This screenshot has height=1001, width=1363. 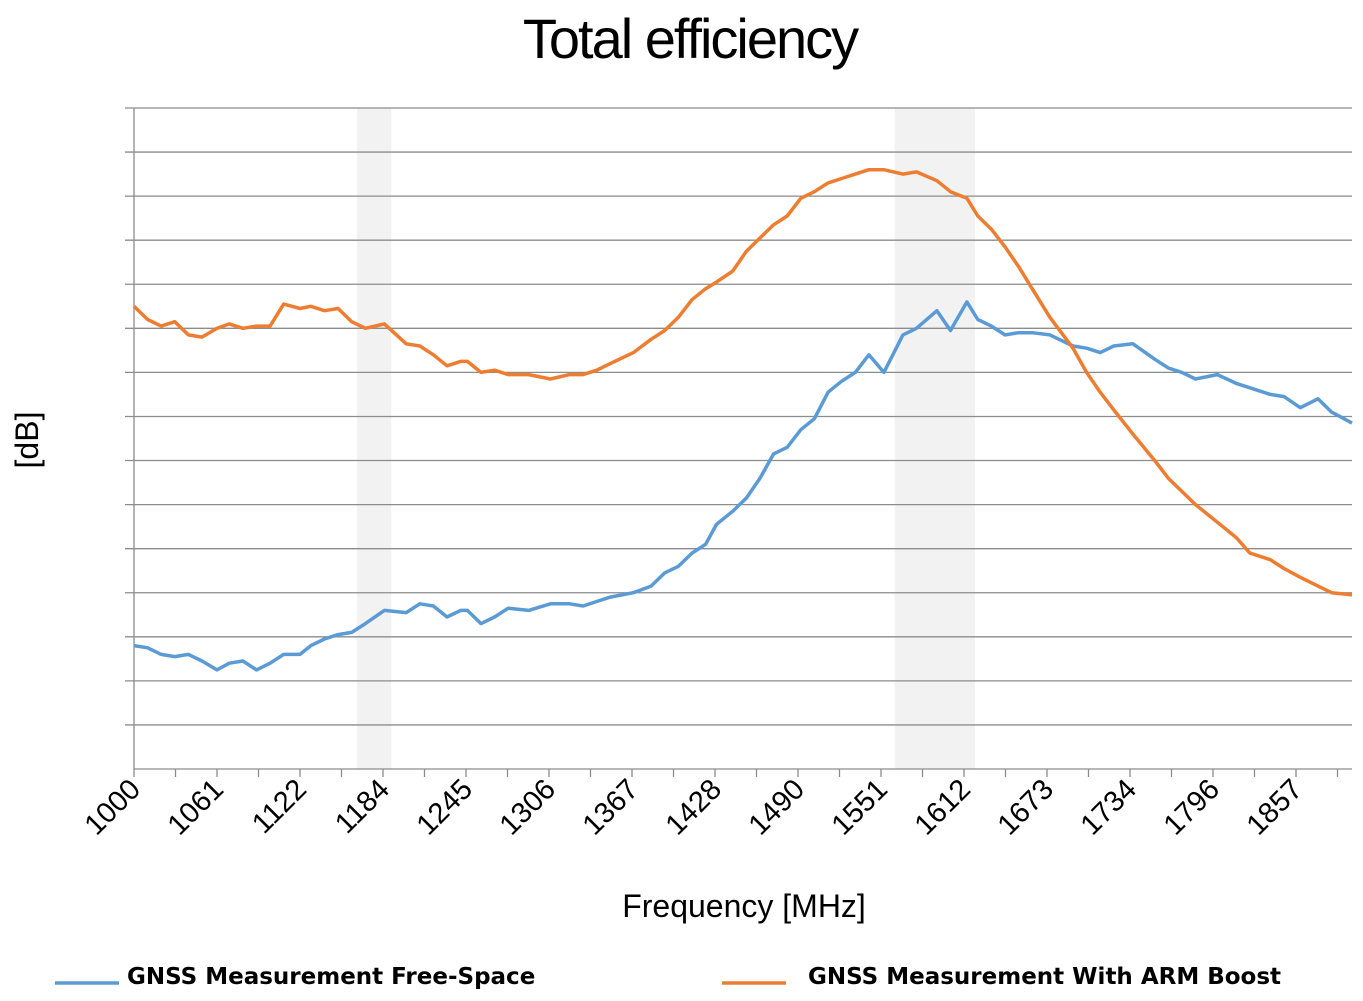 I want to click on legend-label-1: GNSS Measurement With ARM Boost, so click(x=1044, y=977).